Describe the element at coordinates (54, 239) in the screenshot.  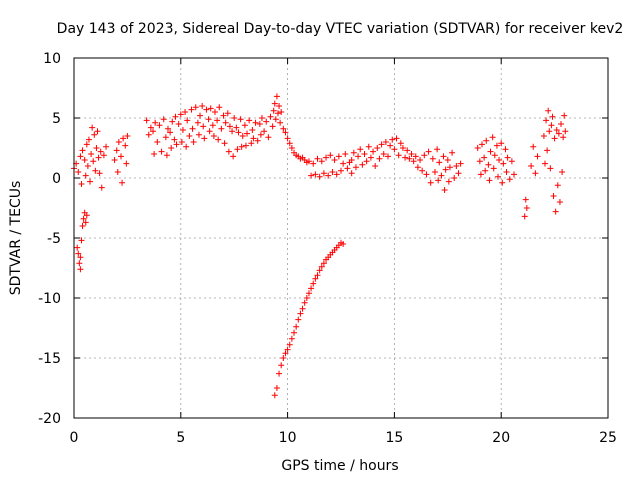
I see `y-tick-label: -5` at that location.